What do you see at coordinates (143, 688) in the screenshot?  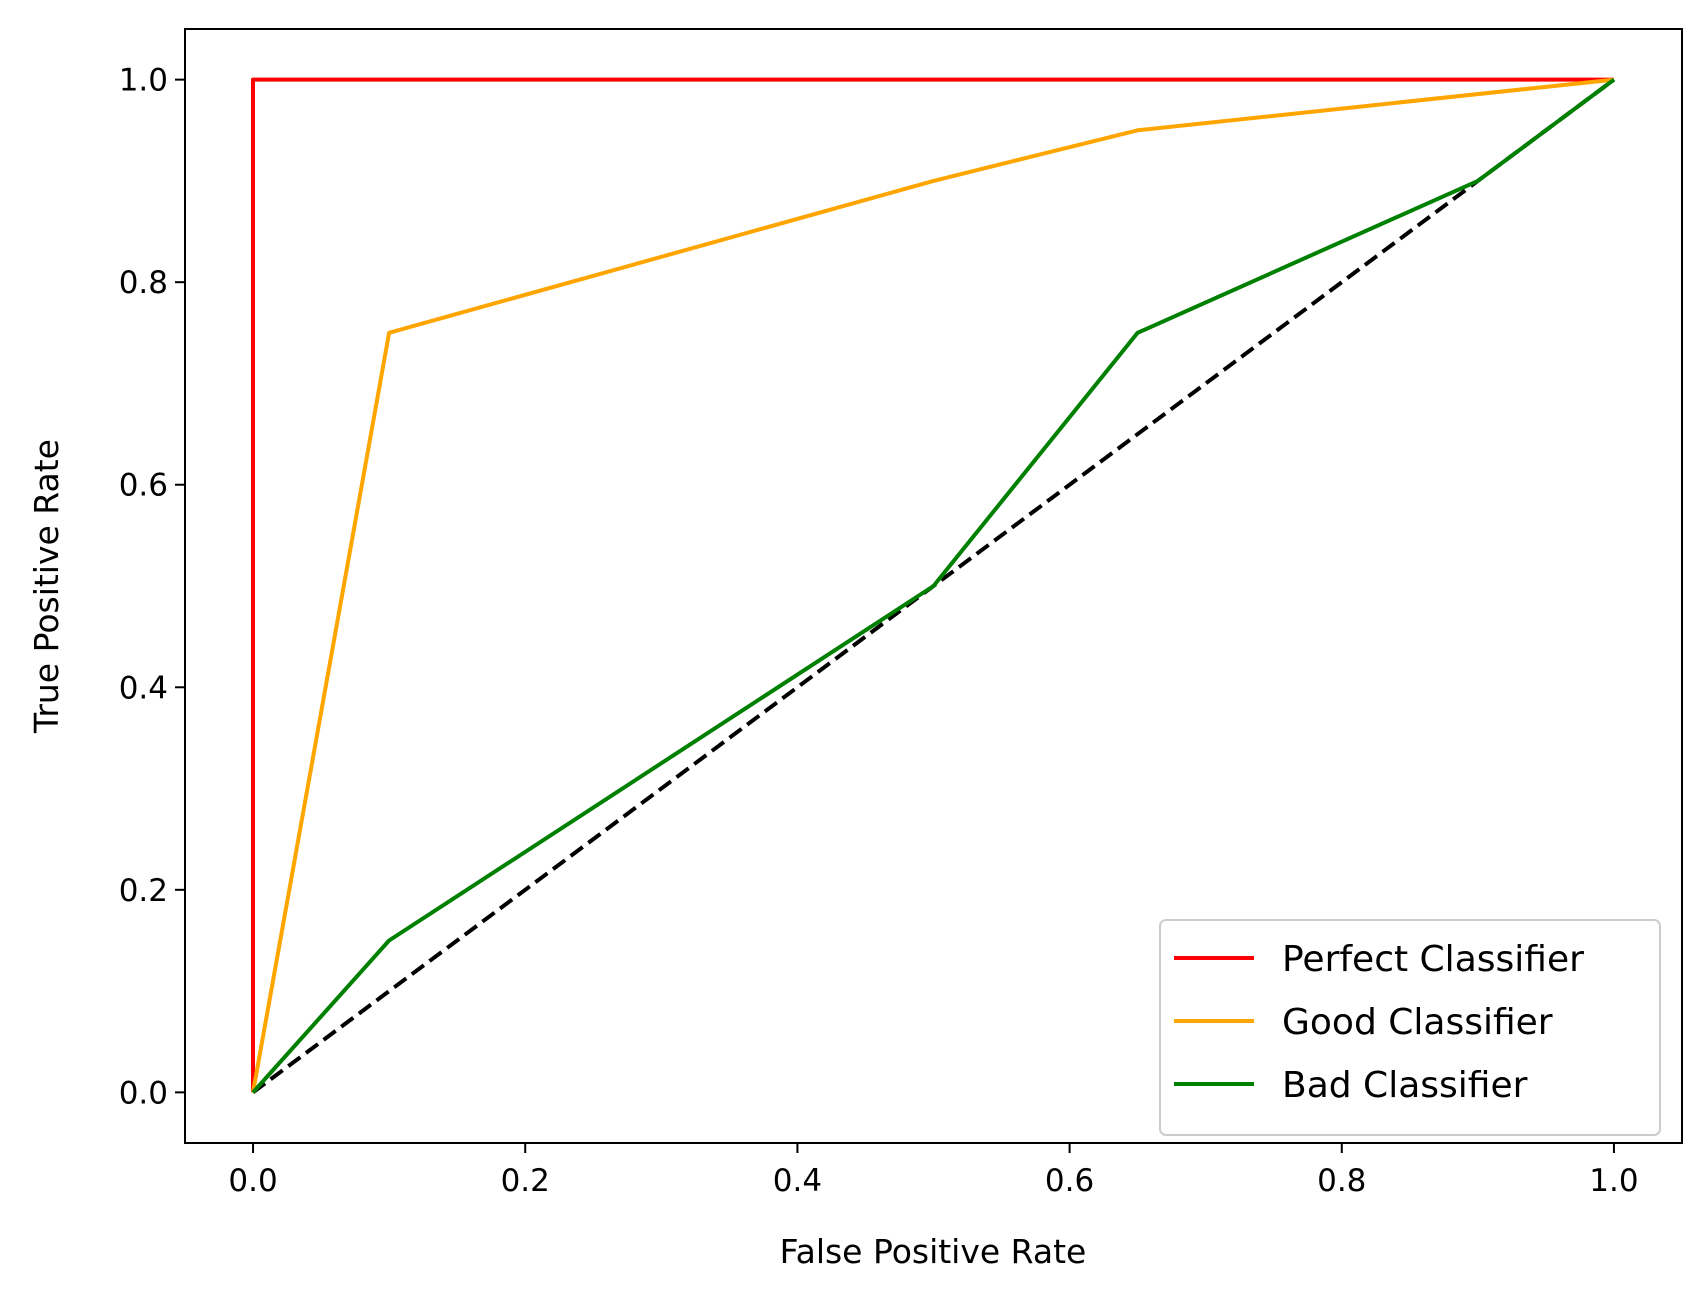 I see `y-tick-label: 0.4` at bounding box center [143, 688].